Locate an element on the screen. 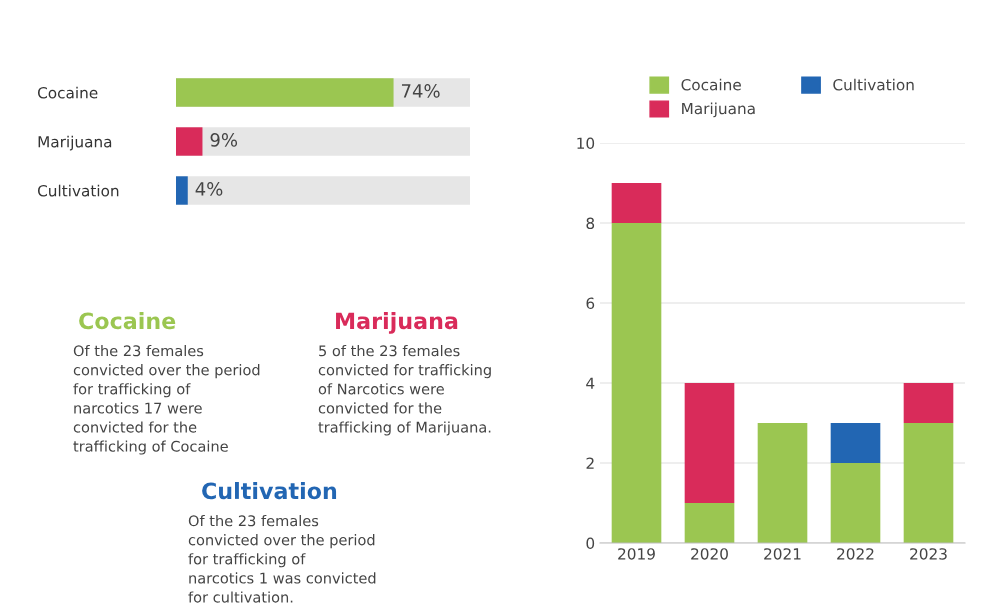  x-tick-label: 2022 is located at coordinates (855, 554).